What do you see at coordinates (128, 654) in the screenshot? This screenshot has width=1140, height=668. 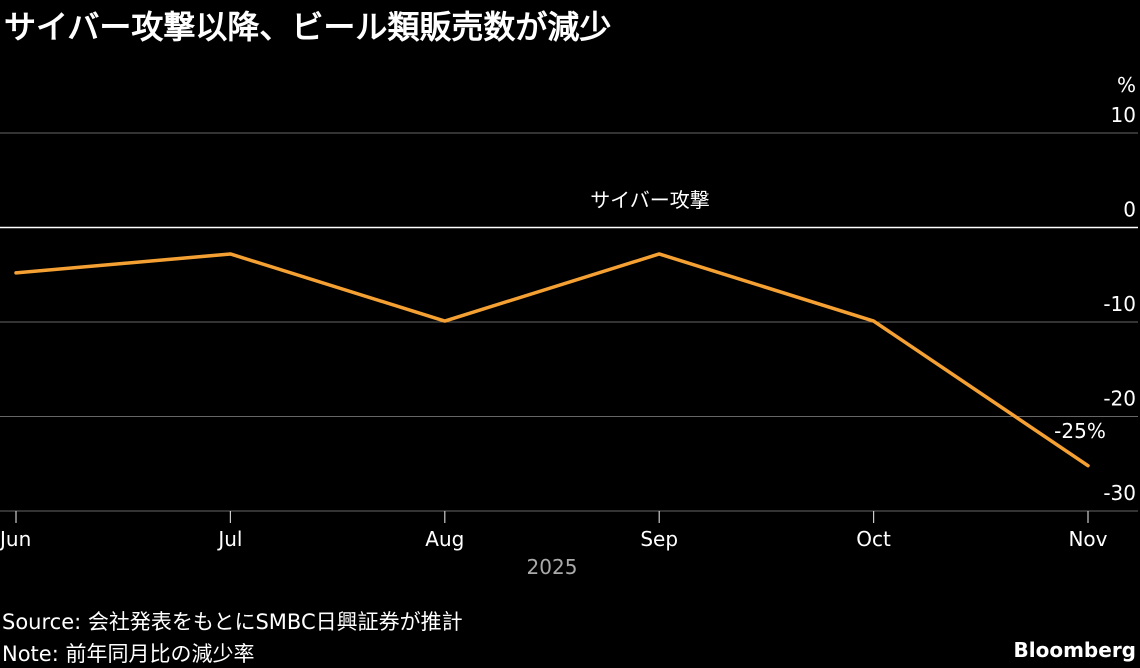 I see `footnote: Note: 前年同月比の減少率` at bounding box center [128, 654].